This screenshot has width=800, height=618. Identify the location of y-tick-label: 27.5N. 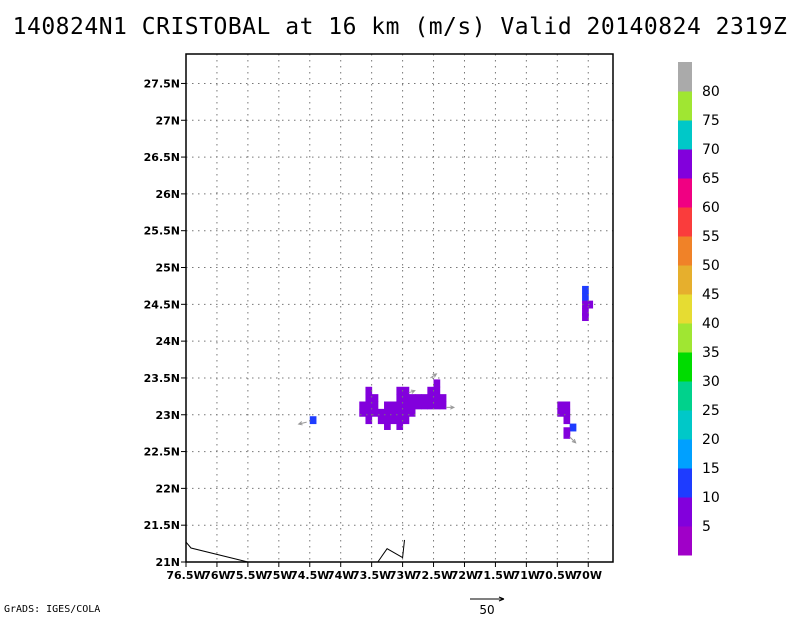
(162, 83).